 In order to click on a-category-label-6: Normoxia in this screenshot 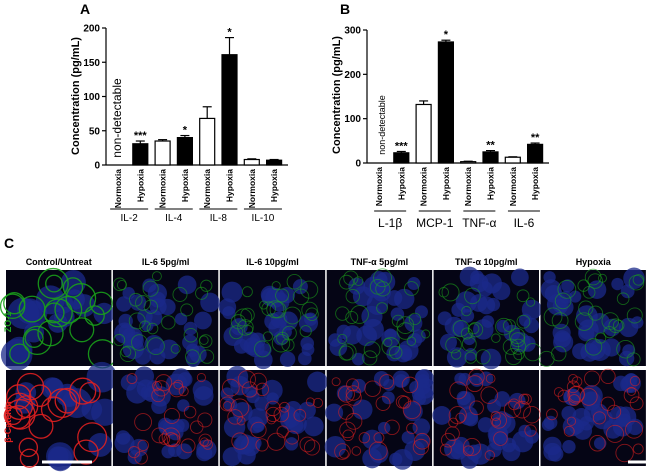, I will do `click(252, 188)`.